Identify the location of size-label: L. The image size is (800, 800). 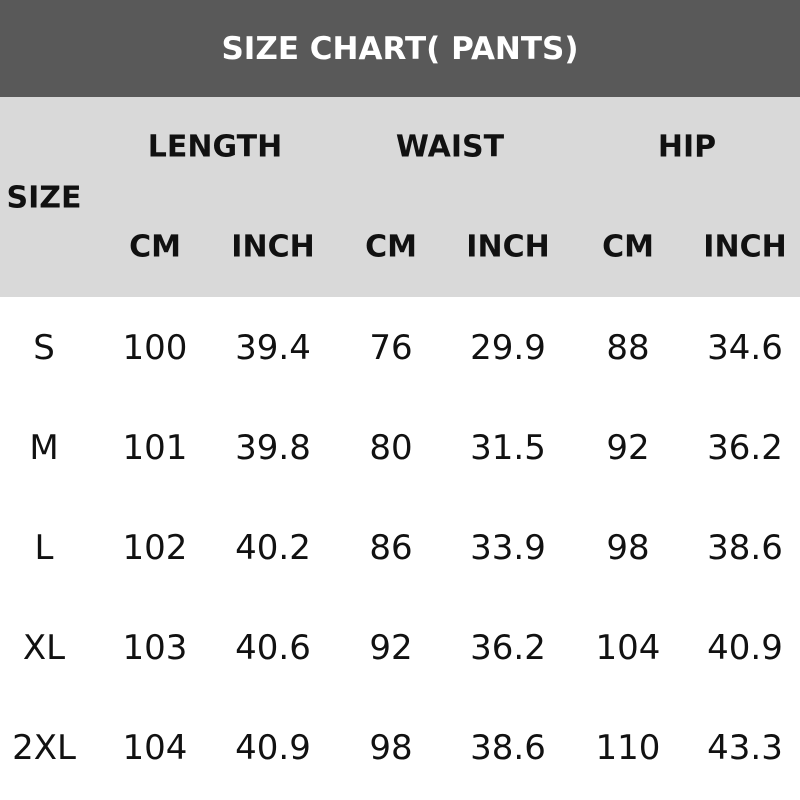
(44, 548).